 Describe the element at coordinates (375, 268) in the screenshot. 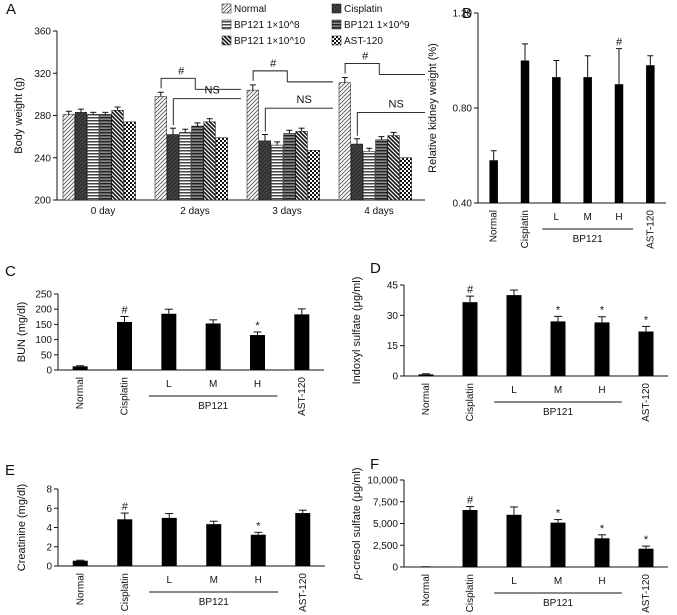

I see `panel-label: D` at that location.